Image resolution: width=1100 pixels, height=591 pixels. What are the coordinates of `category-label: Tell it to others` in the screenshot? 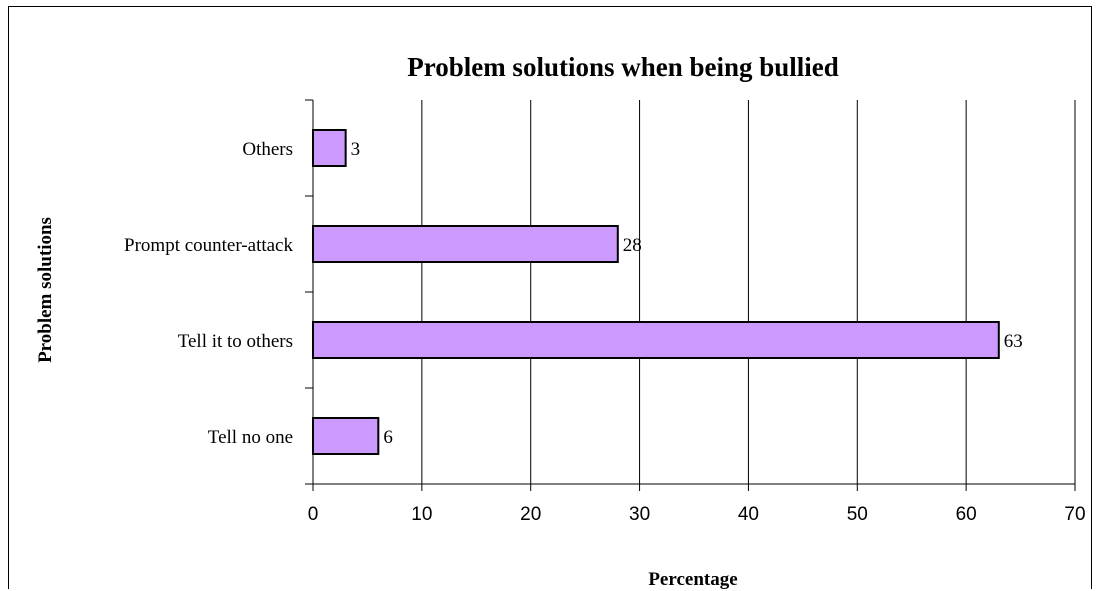 It's located at (235, 341).